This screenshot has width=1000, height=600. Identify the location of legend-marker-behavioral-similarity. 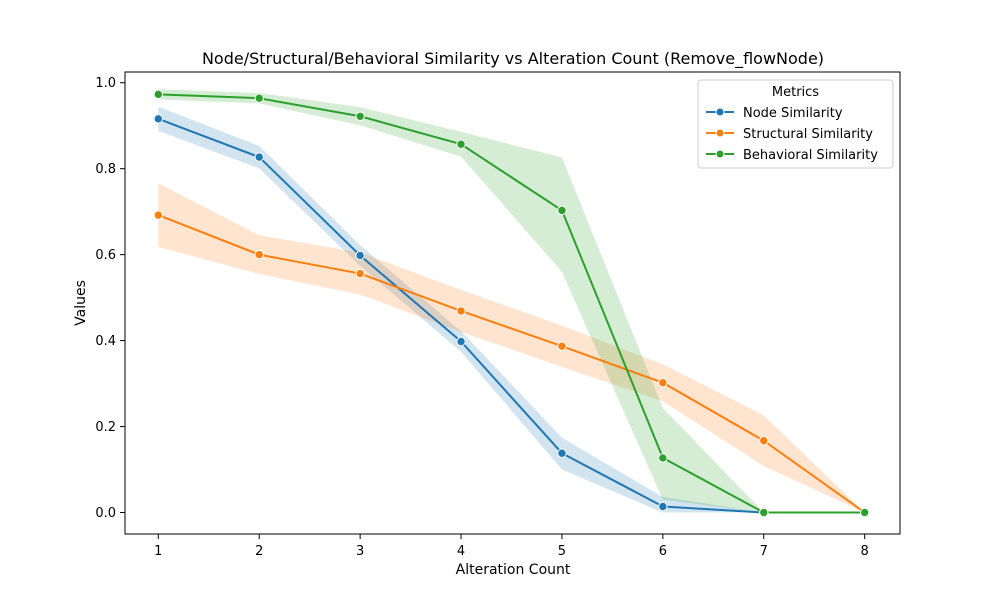
(720, 154).